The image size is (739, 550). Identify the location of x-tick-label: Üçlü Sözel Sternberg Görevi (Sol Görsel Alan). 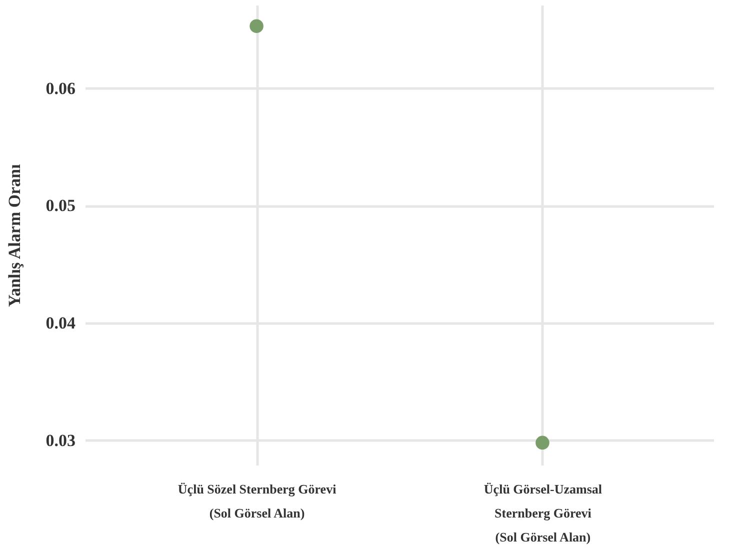
(257, 501).